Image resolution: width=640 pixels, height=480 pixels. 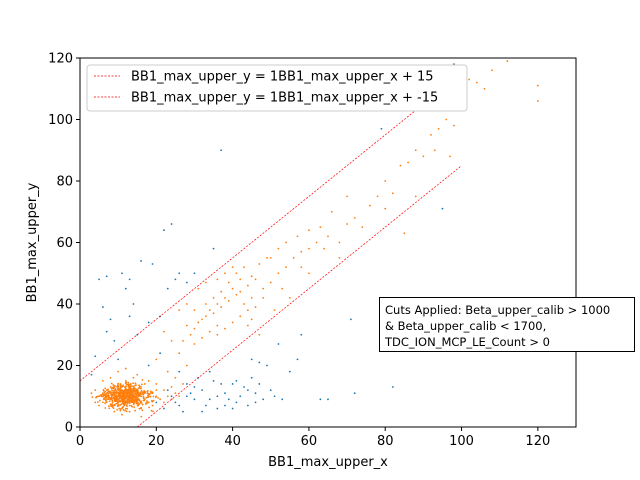 I want to click on x-axis-ticks: 0 20 40 60 80 100 120, so click(x=313, y=438).